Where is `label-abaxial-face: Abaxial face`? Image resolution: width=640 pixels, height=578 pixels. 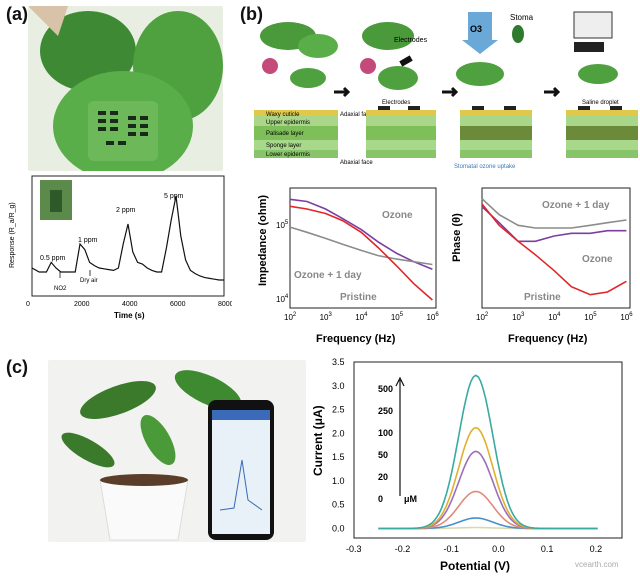 label-abaxial-face: Abaxial face is located at coordinates (356, 163).